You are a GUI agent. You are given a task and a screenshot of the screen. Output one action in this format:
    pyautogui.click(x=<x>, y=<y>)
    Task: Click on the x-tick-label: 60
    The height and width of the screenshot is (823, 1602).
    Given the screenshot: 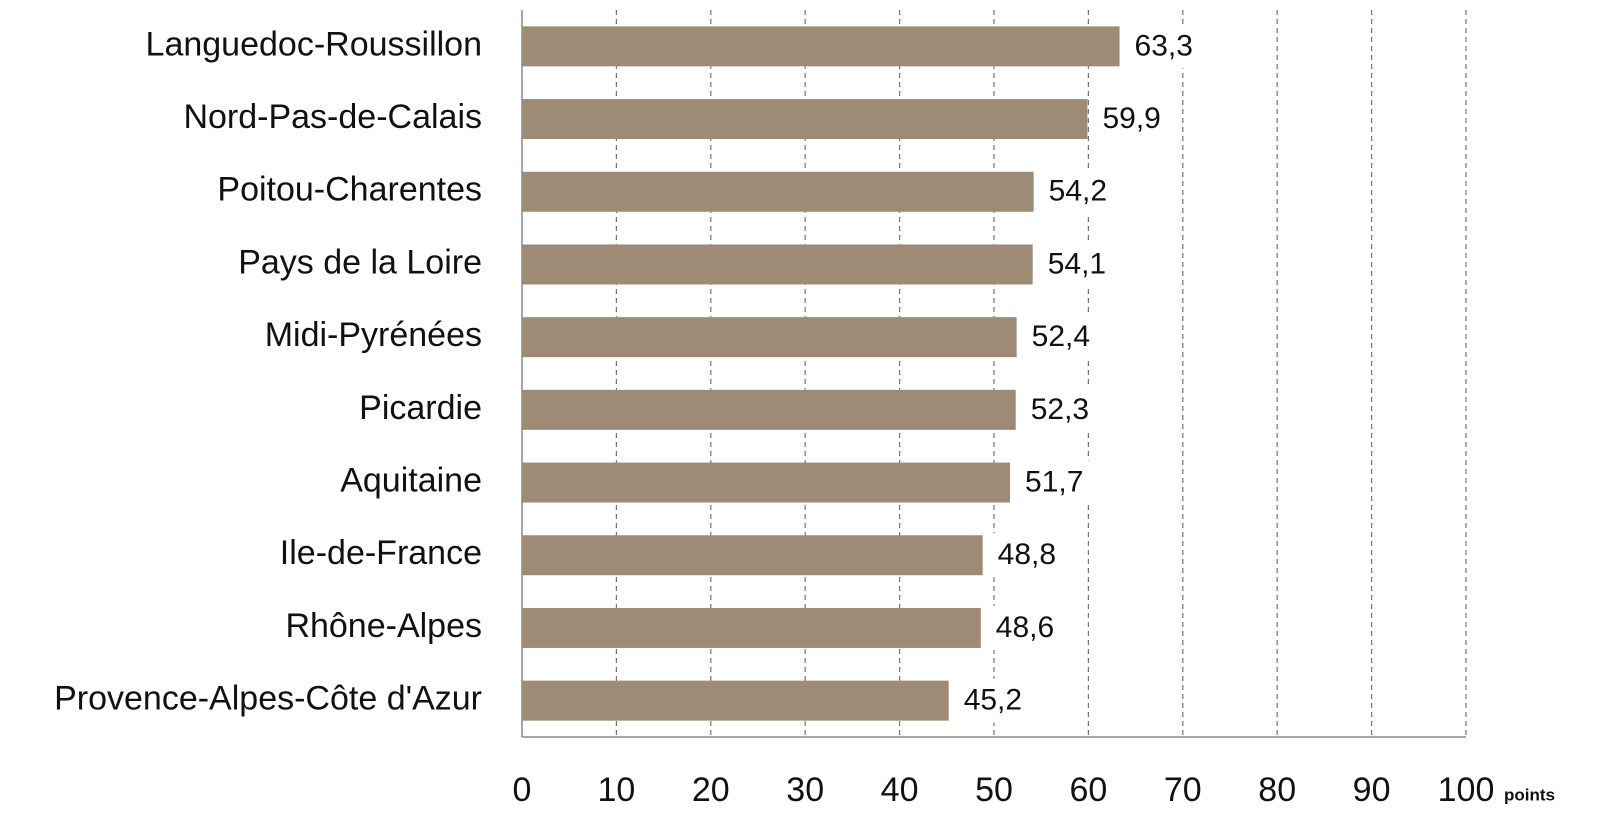 What is the action you would take?
    pyautogui.click(x=1088, y=790)
    